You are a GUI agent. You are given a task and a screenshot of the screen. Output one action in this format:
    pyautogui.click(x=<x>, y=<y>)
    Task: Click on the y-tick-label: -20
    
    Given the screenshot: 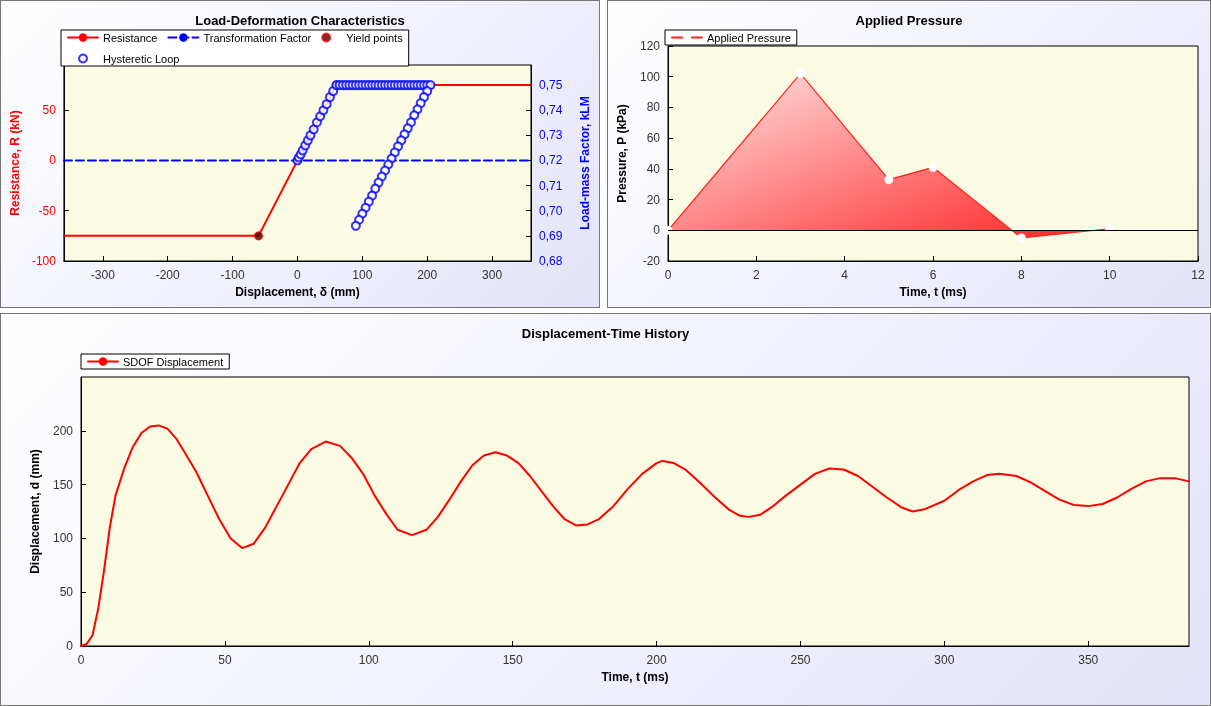 What is the action you would take?
    pyautogui.click(x=651, y=261)
    